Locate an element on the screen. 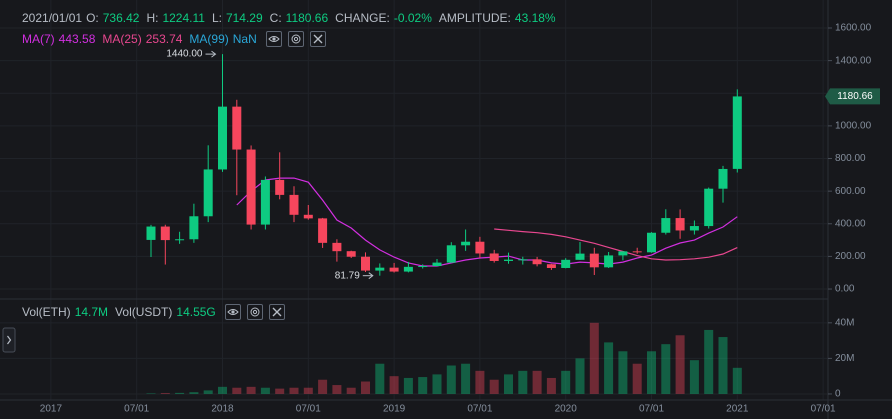 The height and width of the screenshot is (419, 892). y-tick-label: 200.00 is located at coordinates (850, 256).